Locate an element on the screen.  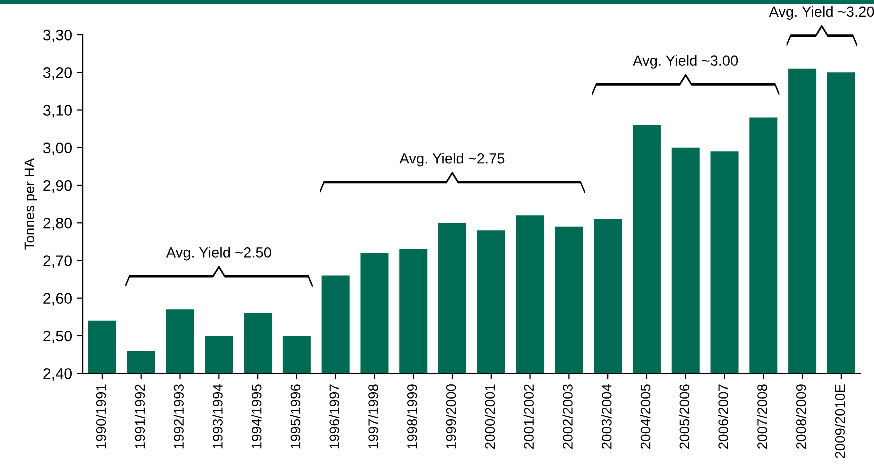
x-tick-label: 2005/2006 is located at coordinates (684, 416).